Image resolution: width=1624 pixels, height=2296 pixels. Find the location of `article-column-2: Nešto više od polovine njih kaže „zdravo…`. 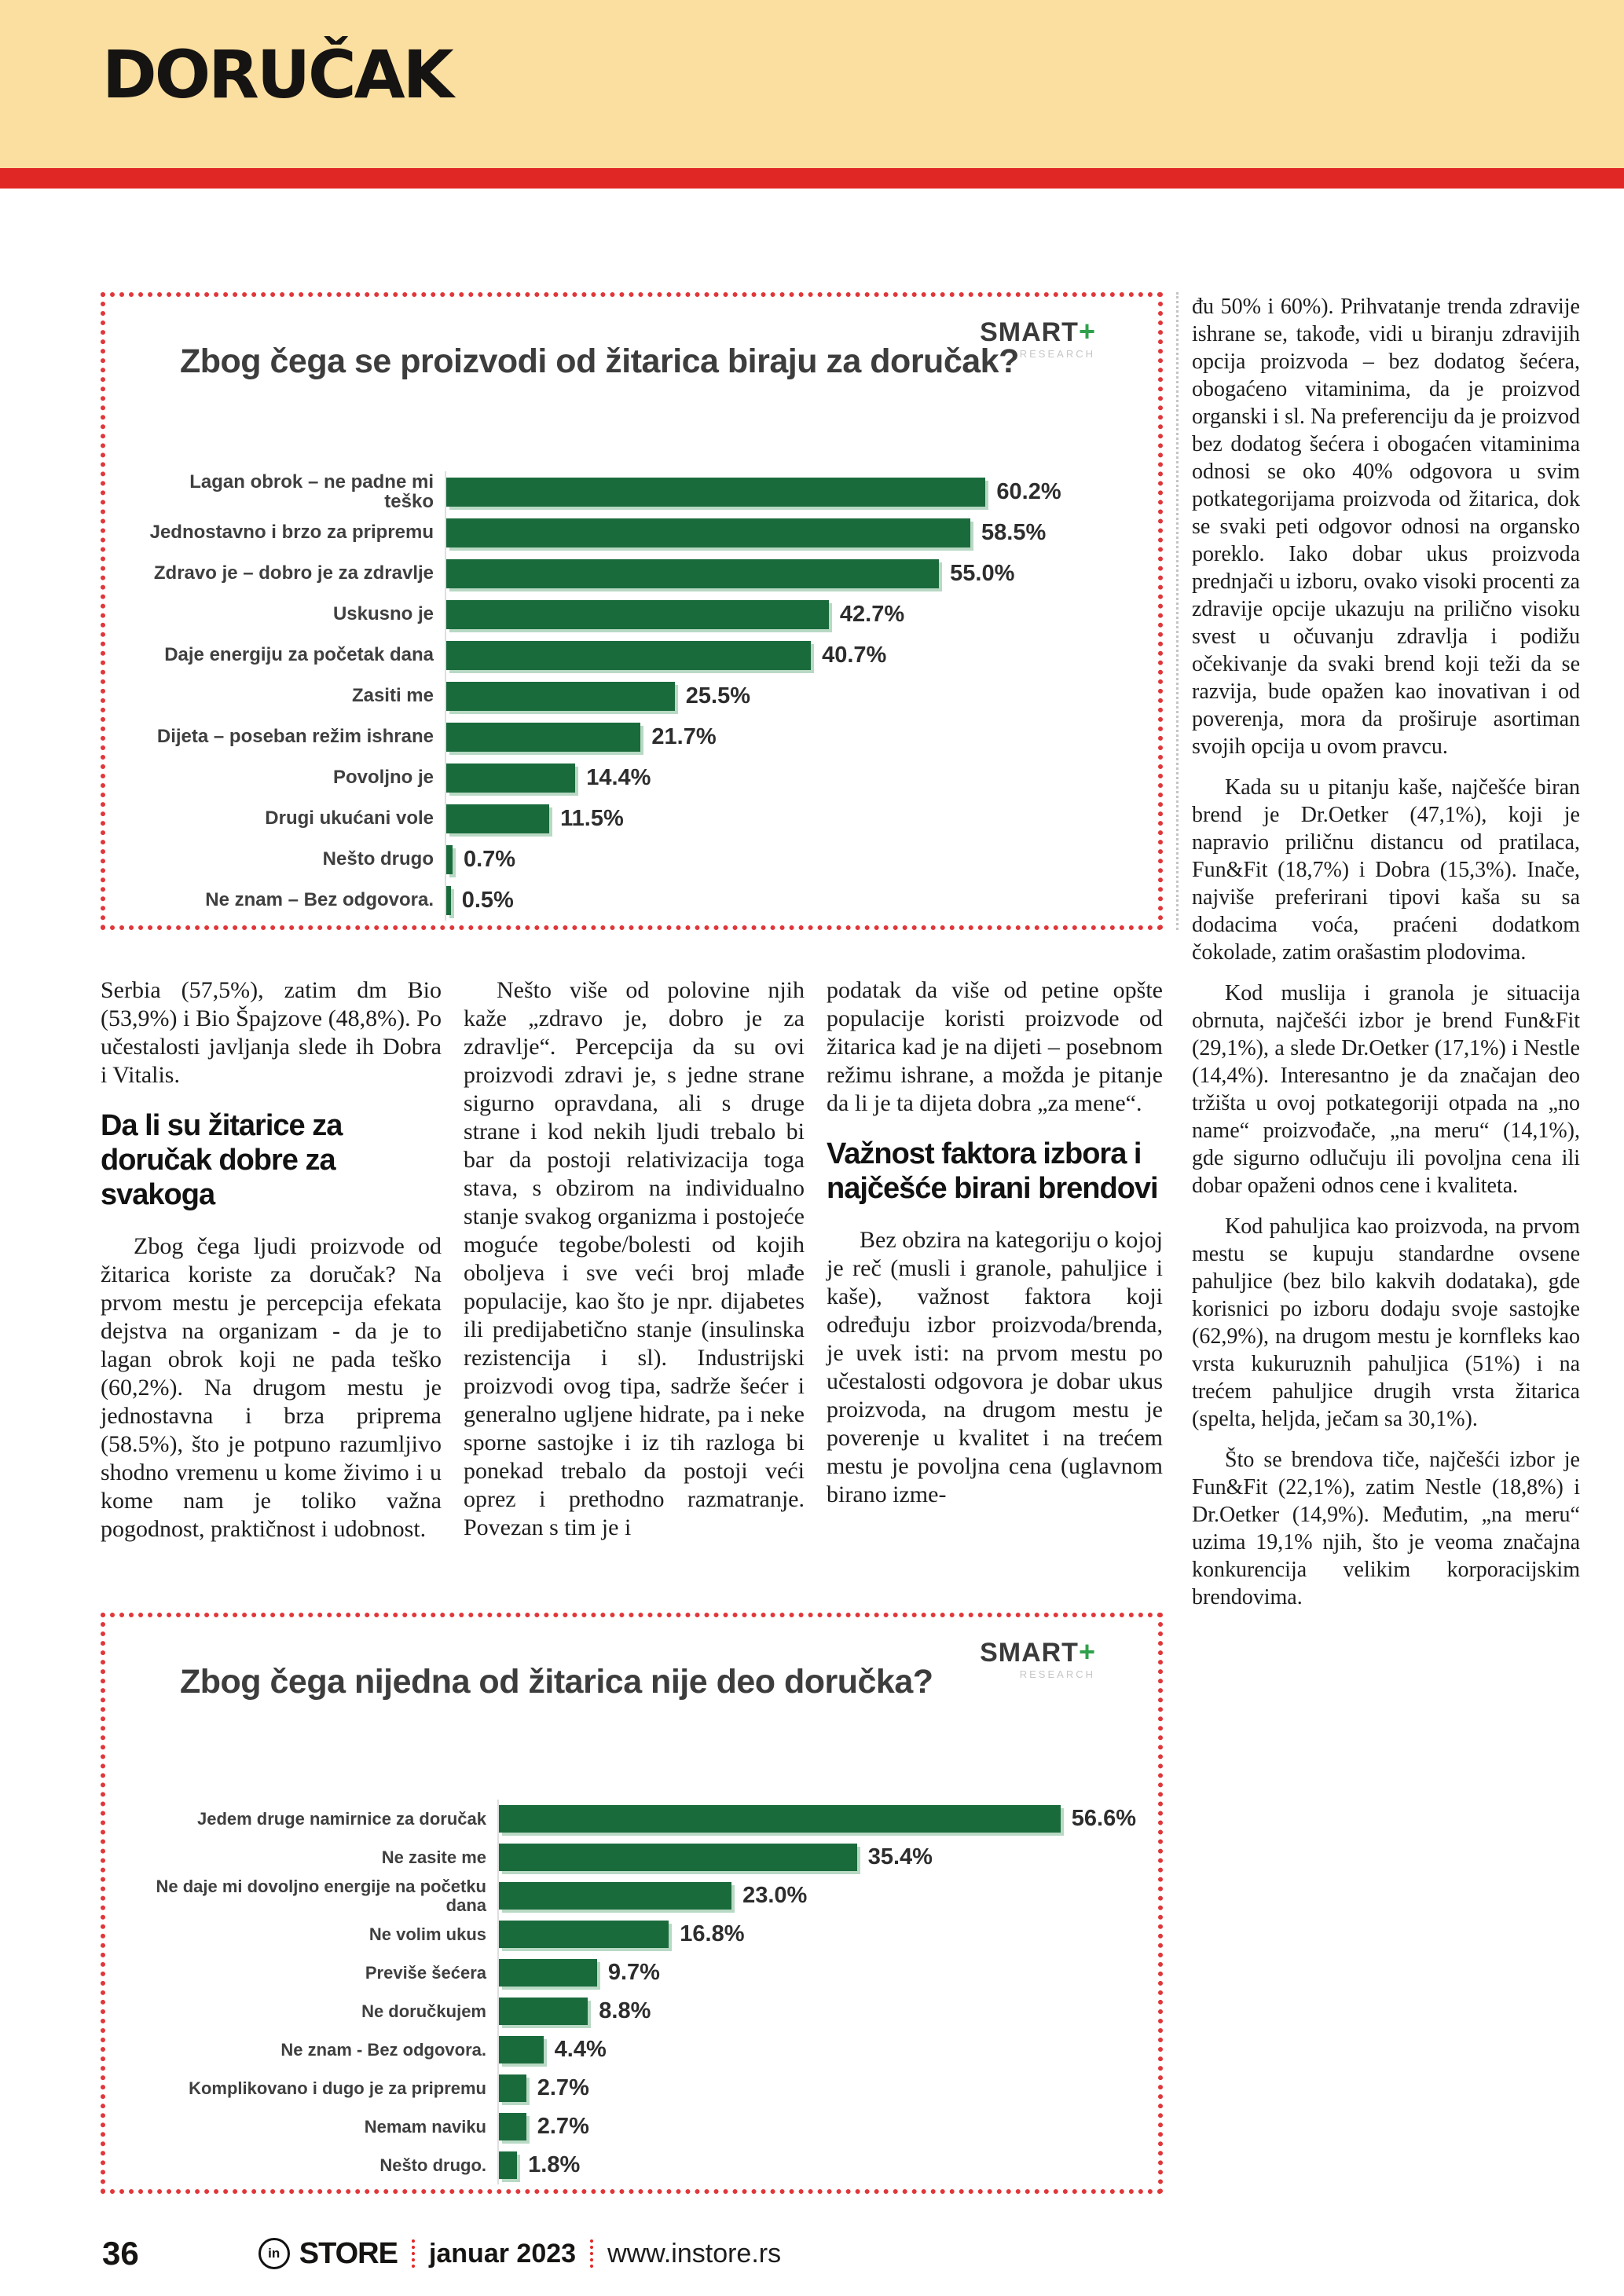

article-column-2: Nešto više od polovine njih kaže „zdravo… is located at coordinates (634, 1259).